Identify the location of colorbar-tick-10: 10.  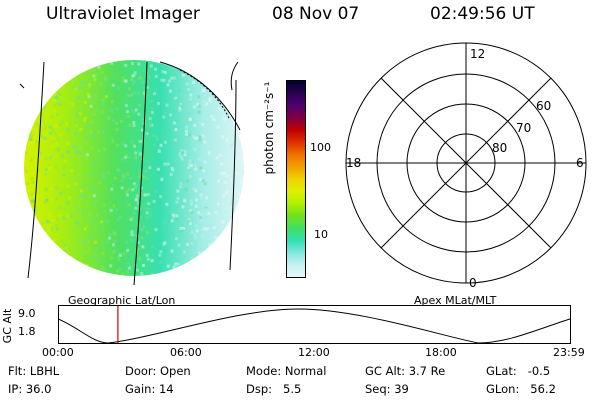
(321, 234).